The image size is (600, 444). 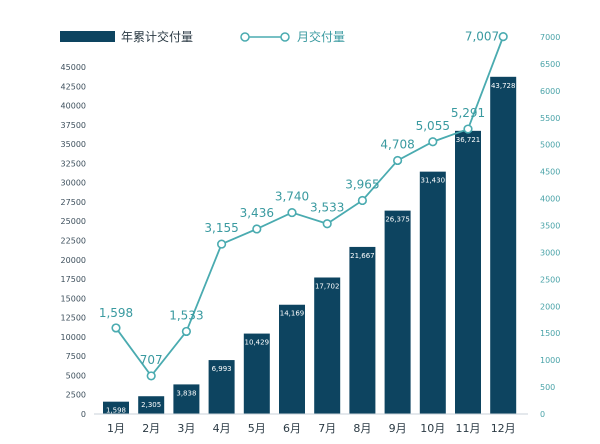 What do you see at coordinates (76, 395) in the screenshot?
I see `left-axis-tick: 2500` at bounding box center [76, 395].